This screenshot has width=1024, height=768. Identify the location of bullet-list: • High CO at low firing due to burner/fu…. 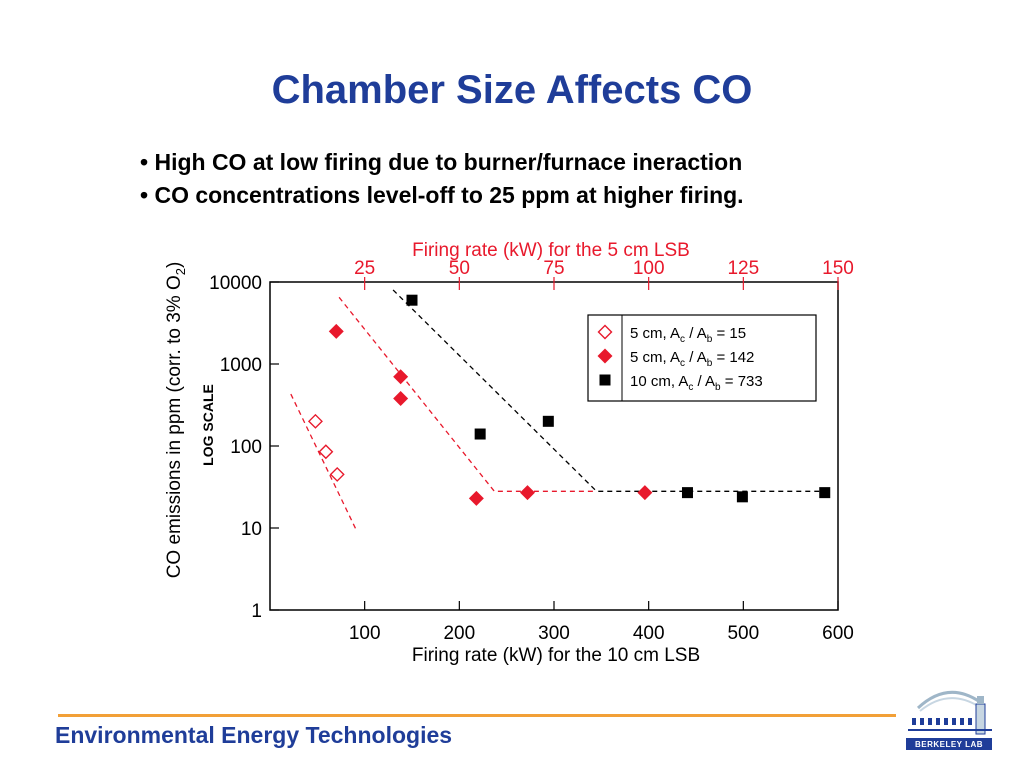
(442, 179).